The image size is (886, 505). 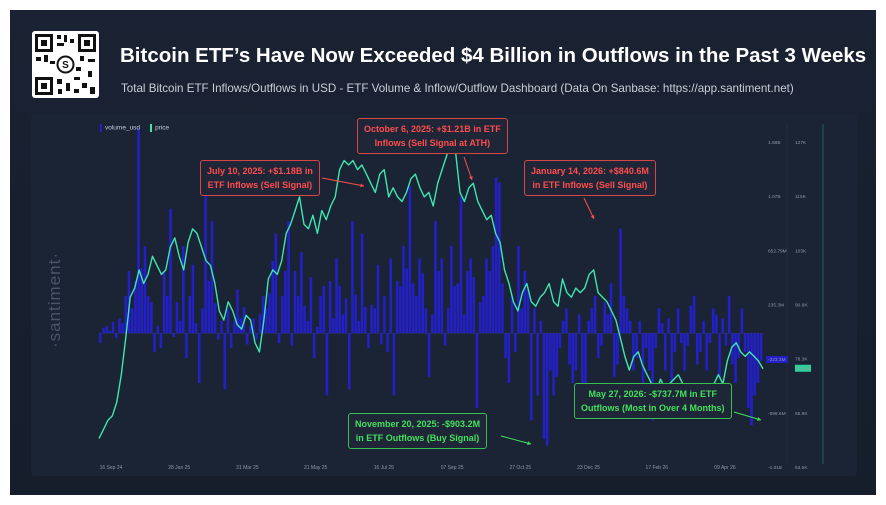 What do you see at coordinates (777, 414) in the screenshot?
I see `volume-axis-tick: -599.6M` at bounding box center [777, 414].